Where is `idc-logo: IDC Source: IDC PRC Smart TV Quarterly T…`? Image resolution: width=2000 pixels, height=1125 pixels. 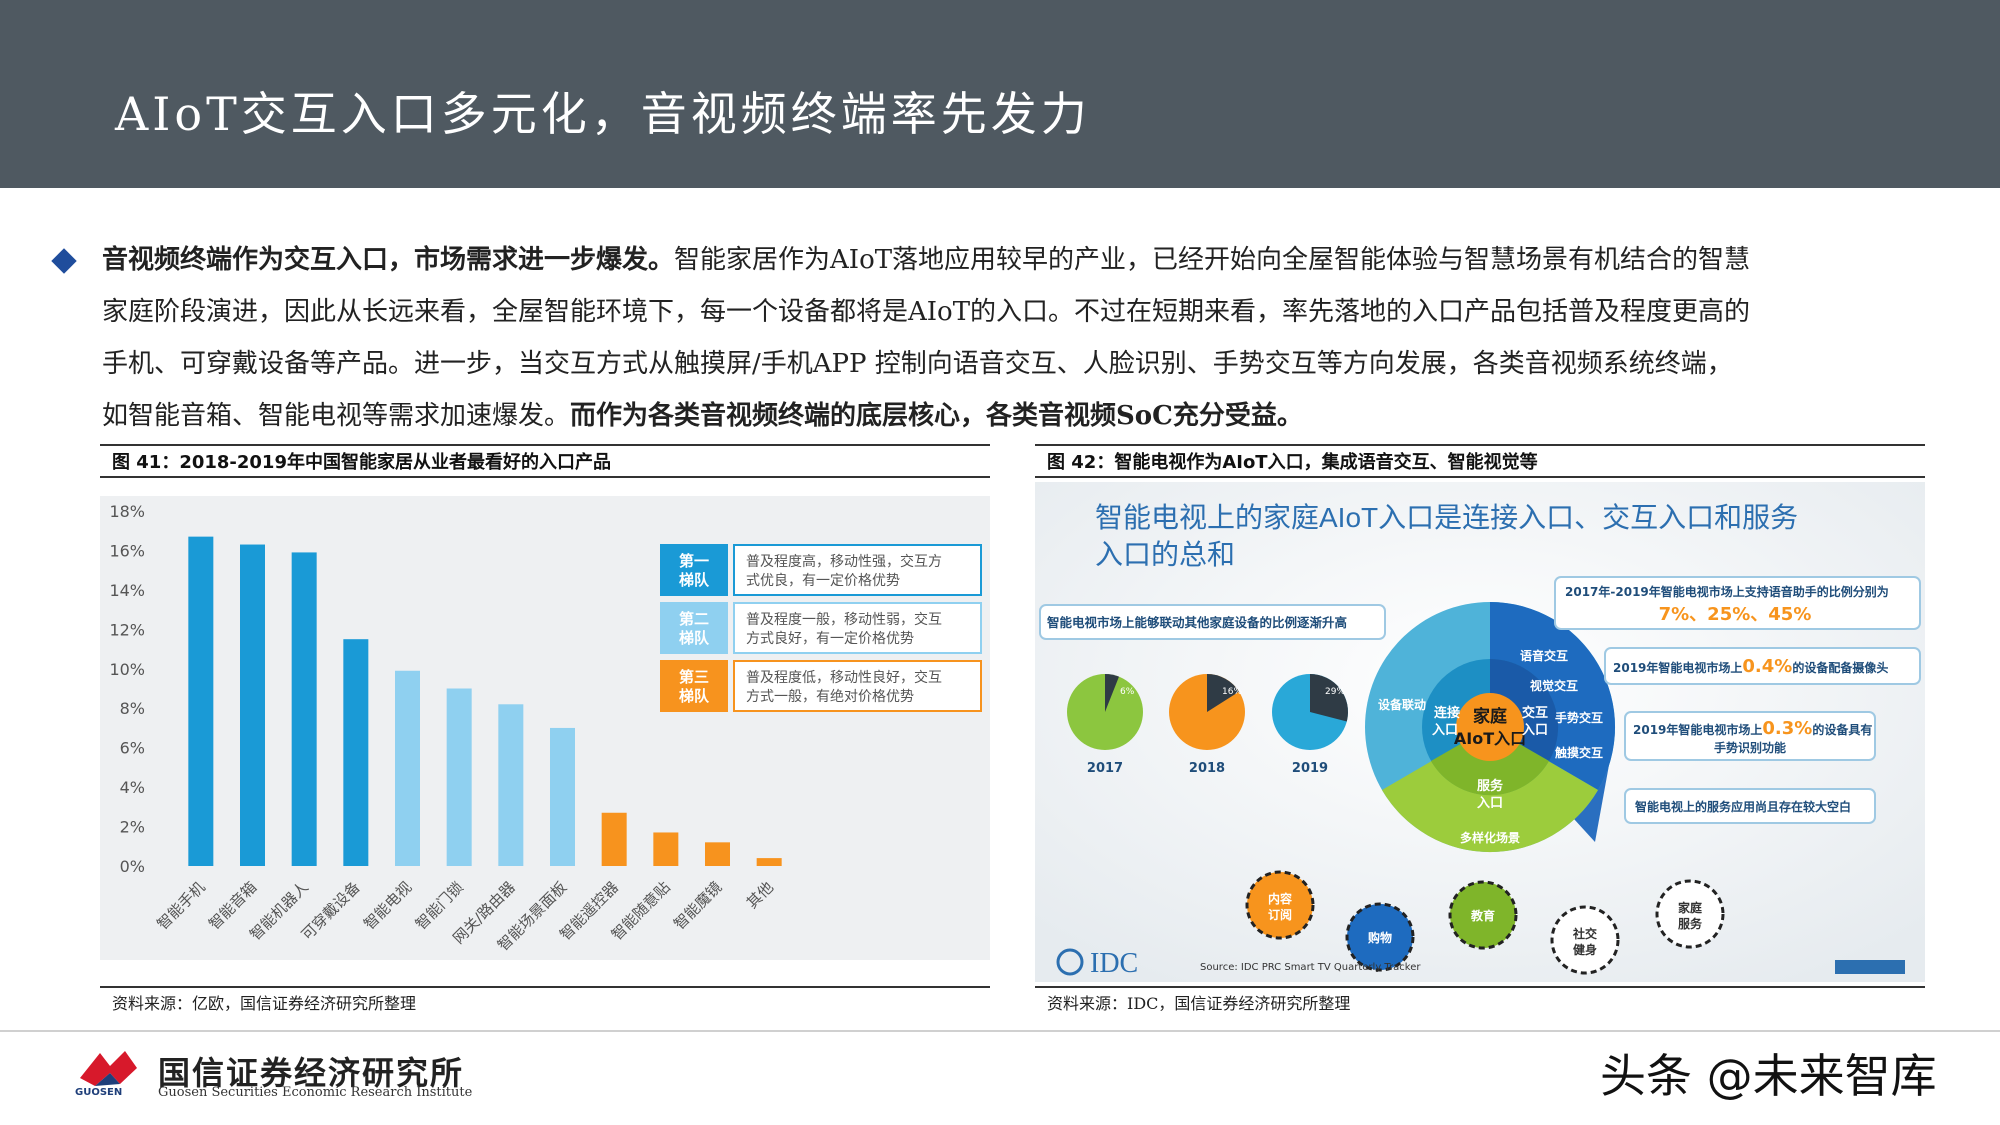
idc-logo: IDC Source: IDC PRC Smart TV Quarterly T… is located at coordinates (1480, 963).